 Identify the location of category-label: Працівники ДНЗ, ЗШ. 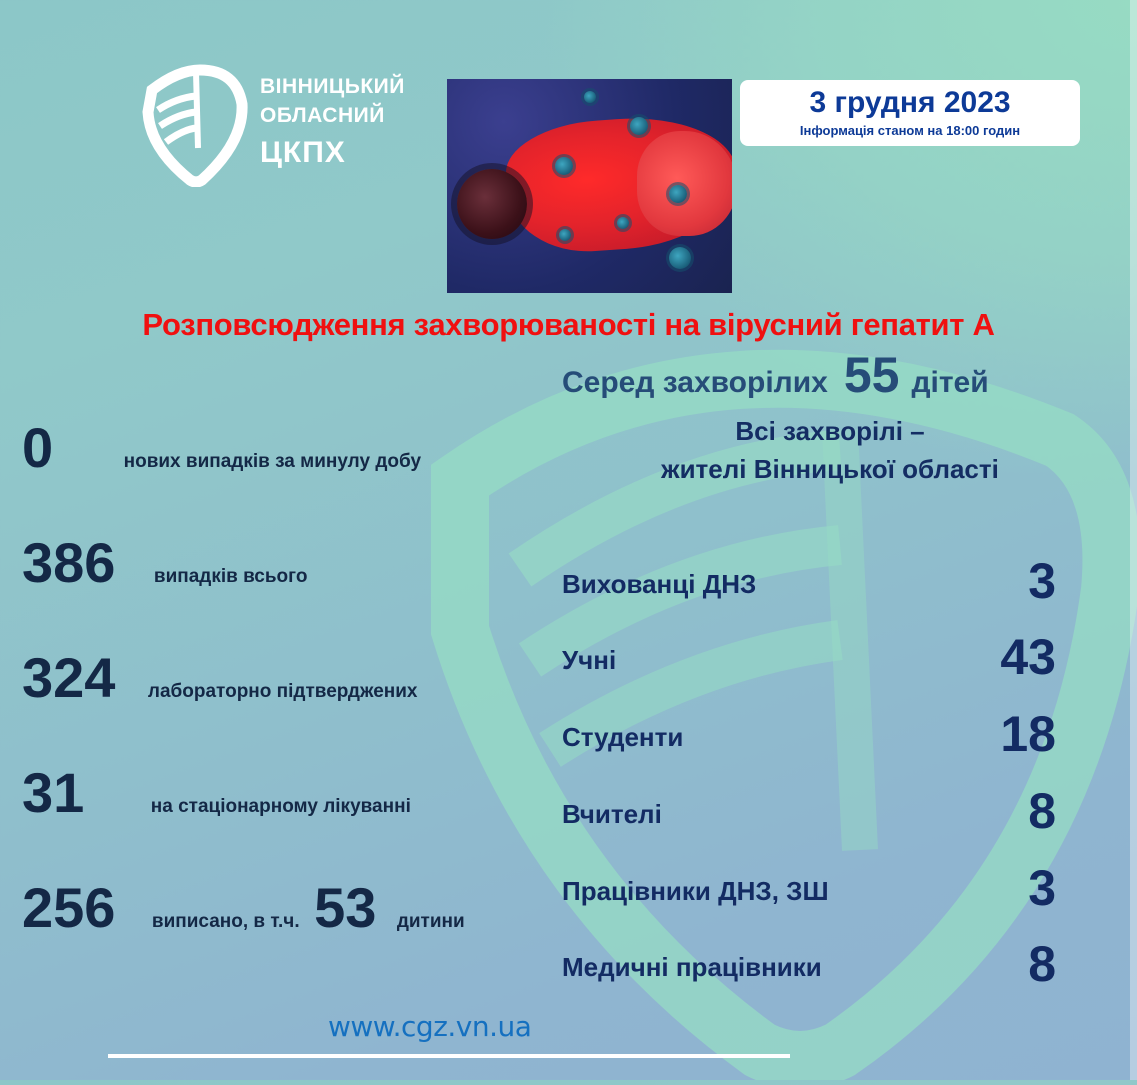
(695, 891).